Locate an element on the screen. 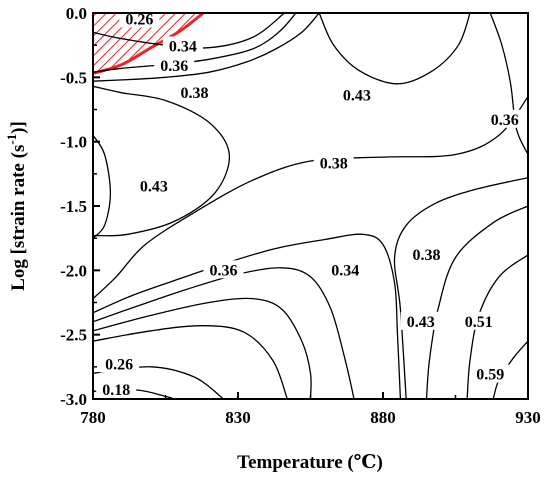  y-axis-label: Log [strain rate (s-1)] is located at coordinates (16, 206).